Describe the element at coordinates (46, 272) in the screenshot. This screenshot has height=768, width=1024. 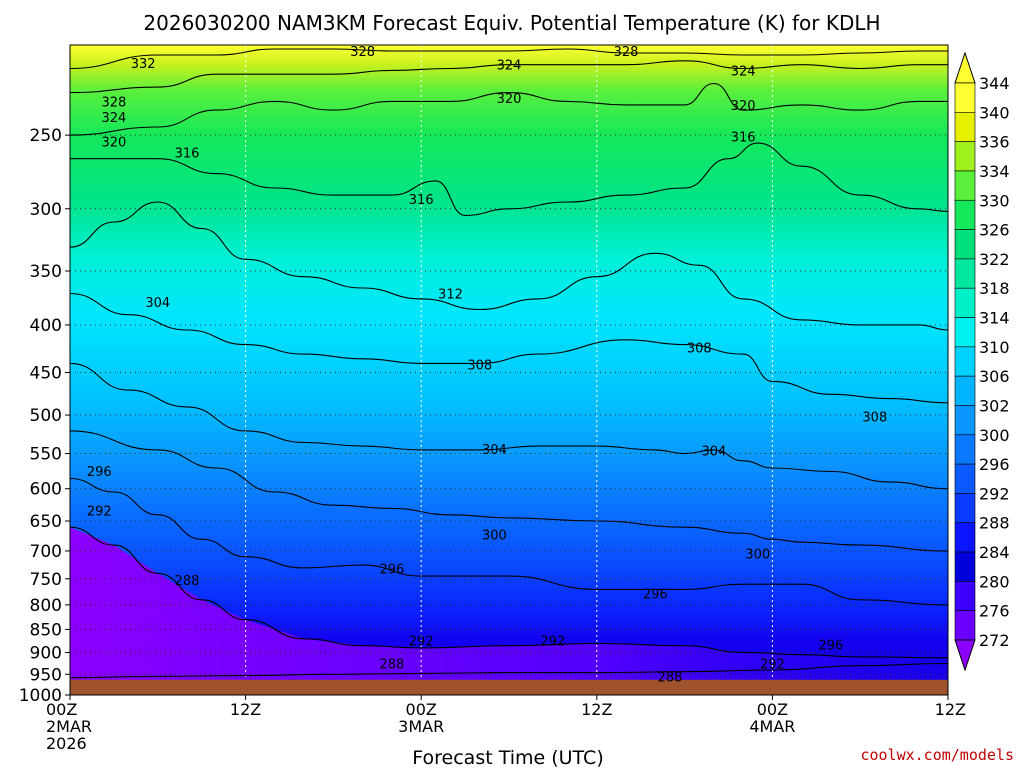
I see `y-tick-label: 350` at that location.